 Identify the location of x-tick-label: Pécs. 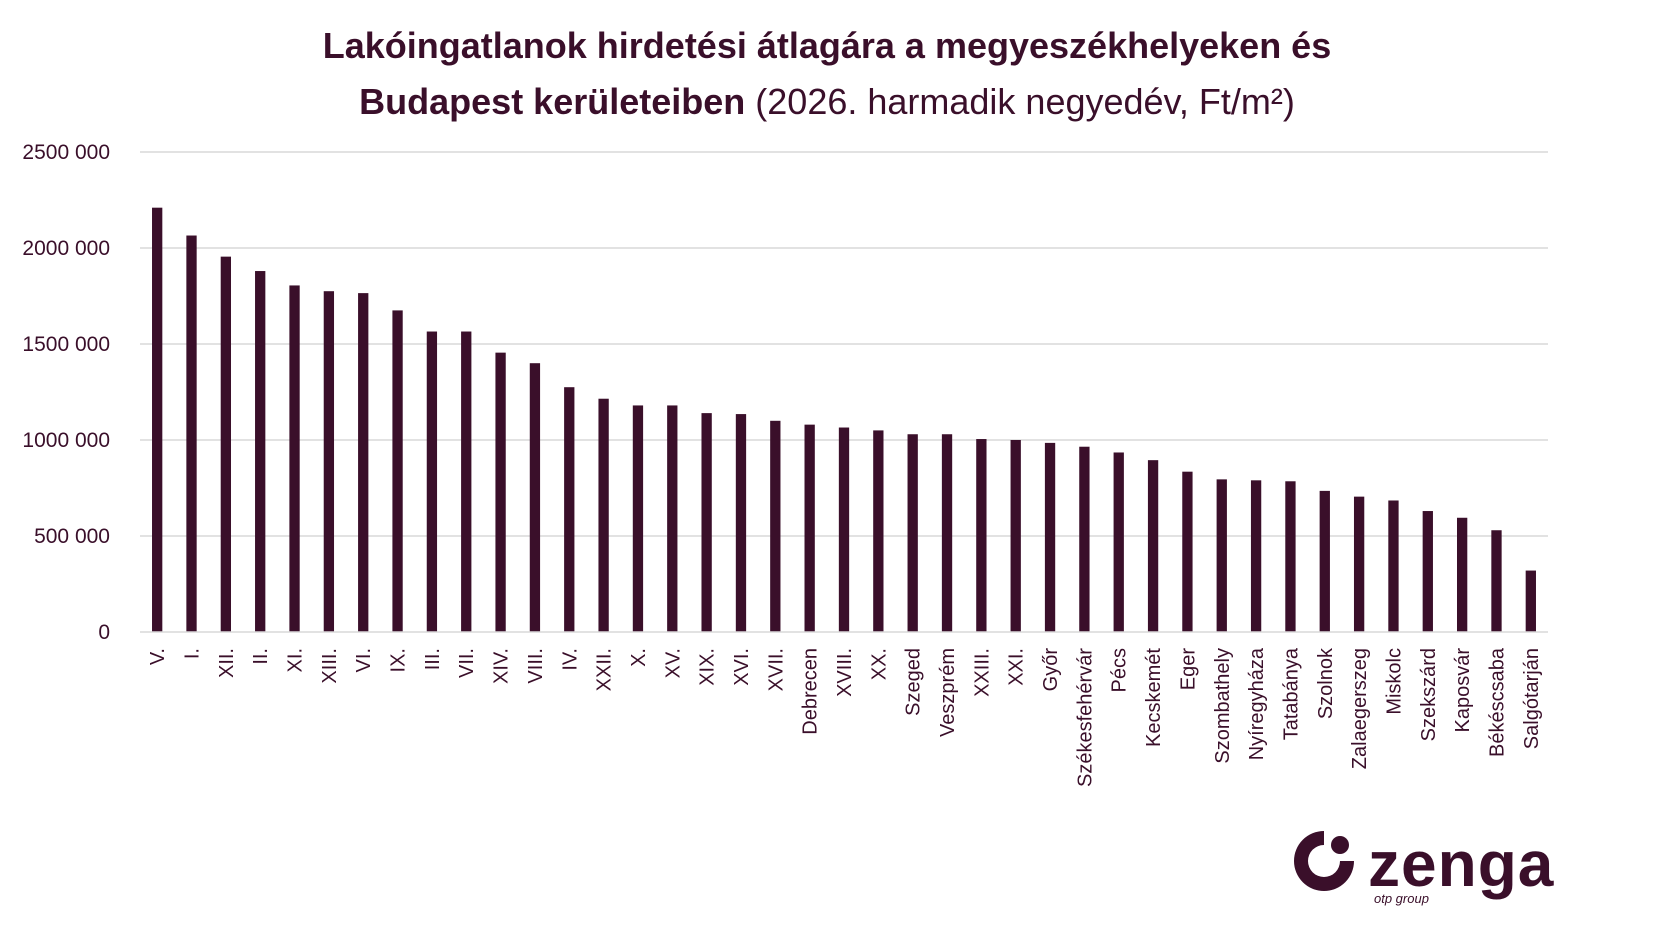
(1120, 670).